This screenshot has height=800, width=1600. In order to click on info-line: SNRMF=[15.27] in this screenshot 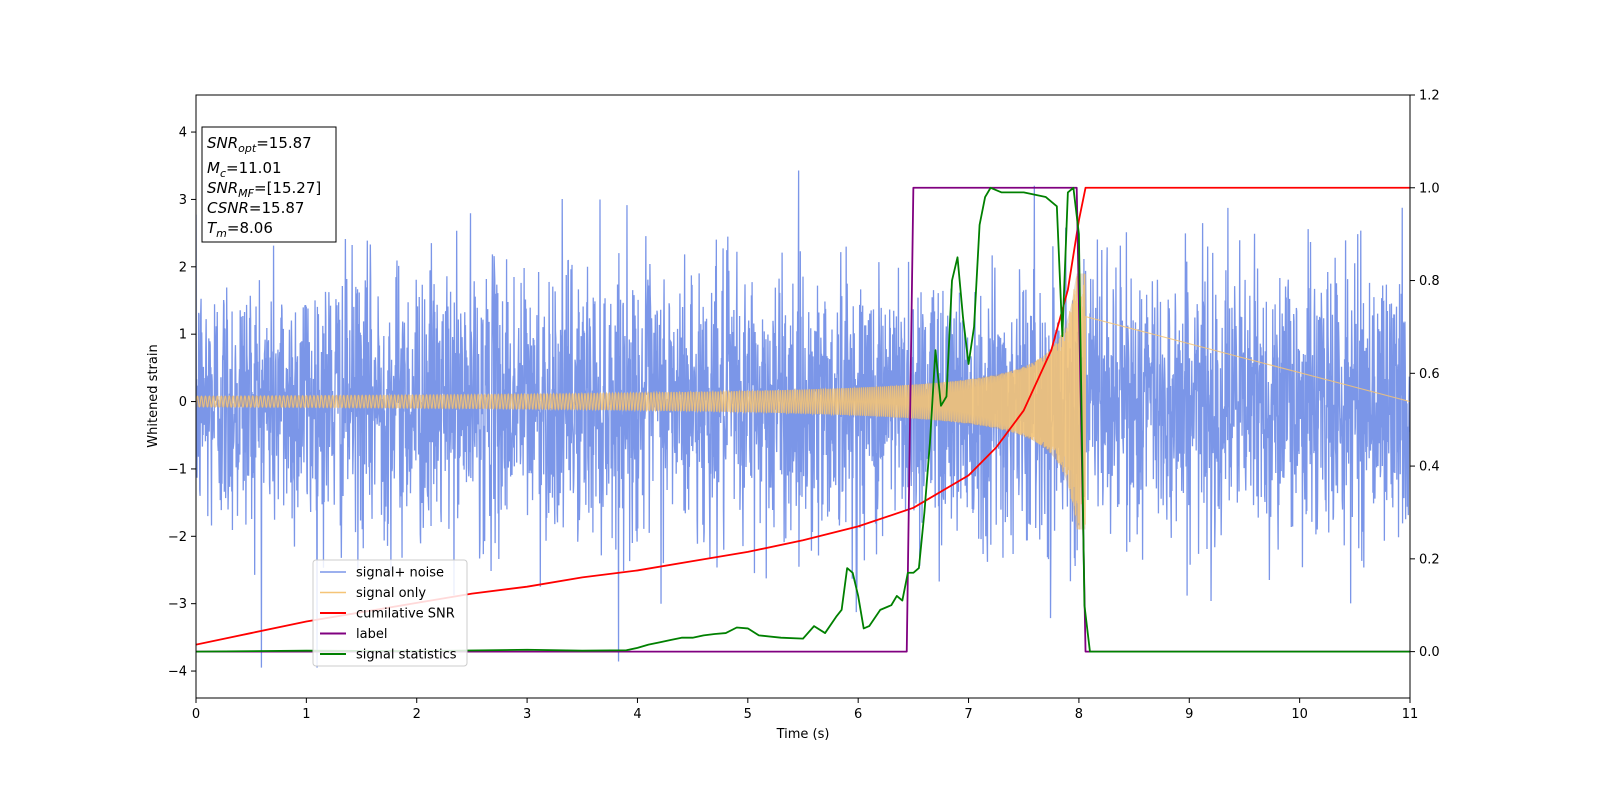, I will do `click(264, 189)`.